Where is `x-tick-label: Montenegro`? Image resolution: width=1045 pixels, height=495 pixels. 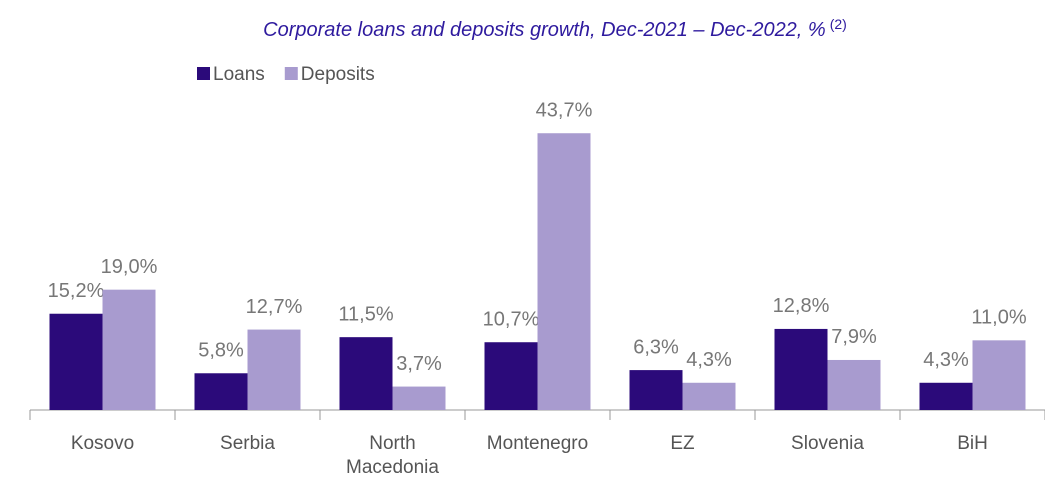 x-tick-label: Montenegro is located at coordinates (537, 443).